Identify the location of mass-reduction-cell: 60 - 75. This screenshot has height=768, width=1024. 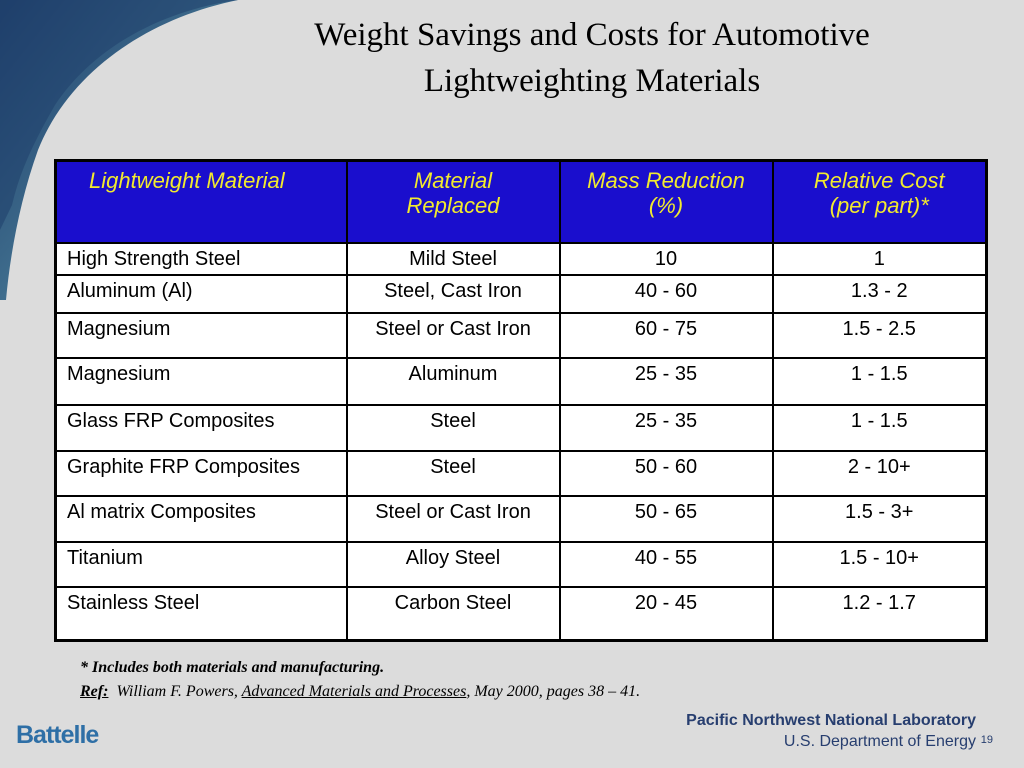
(666, 335).